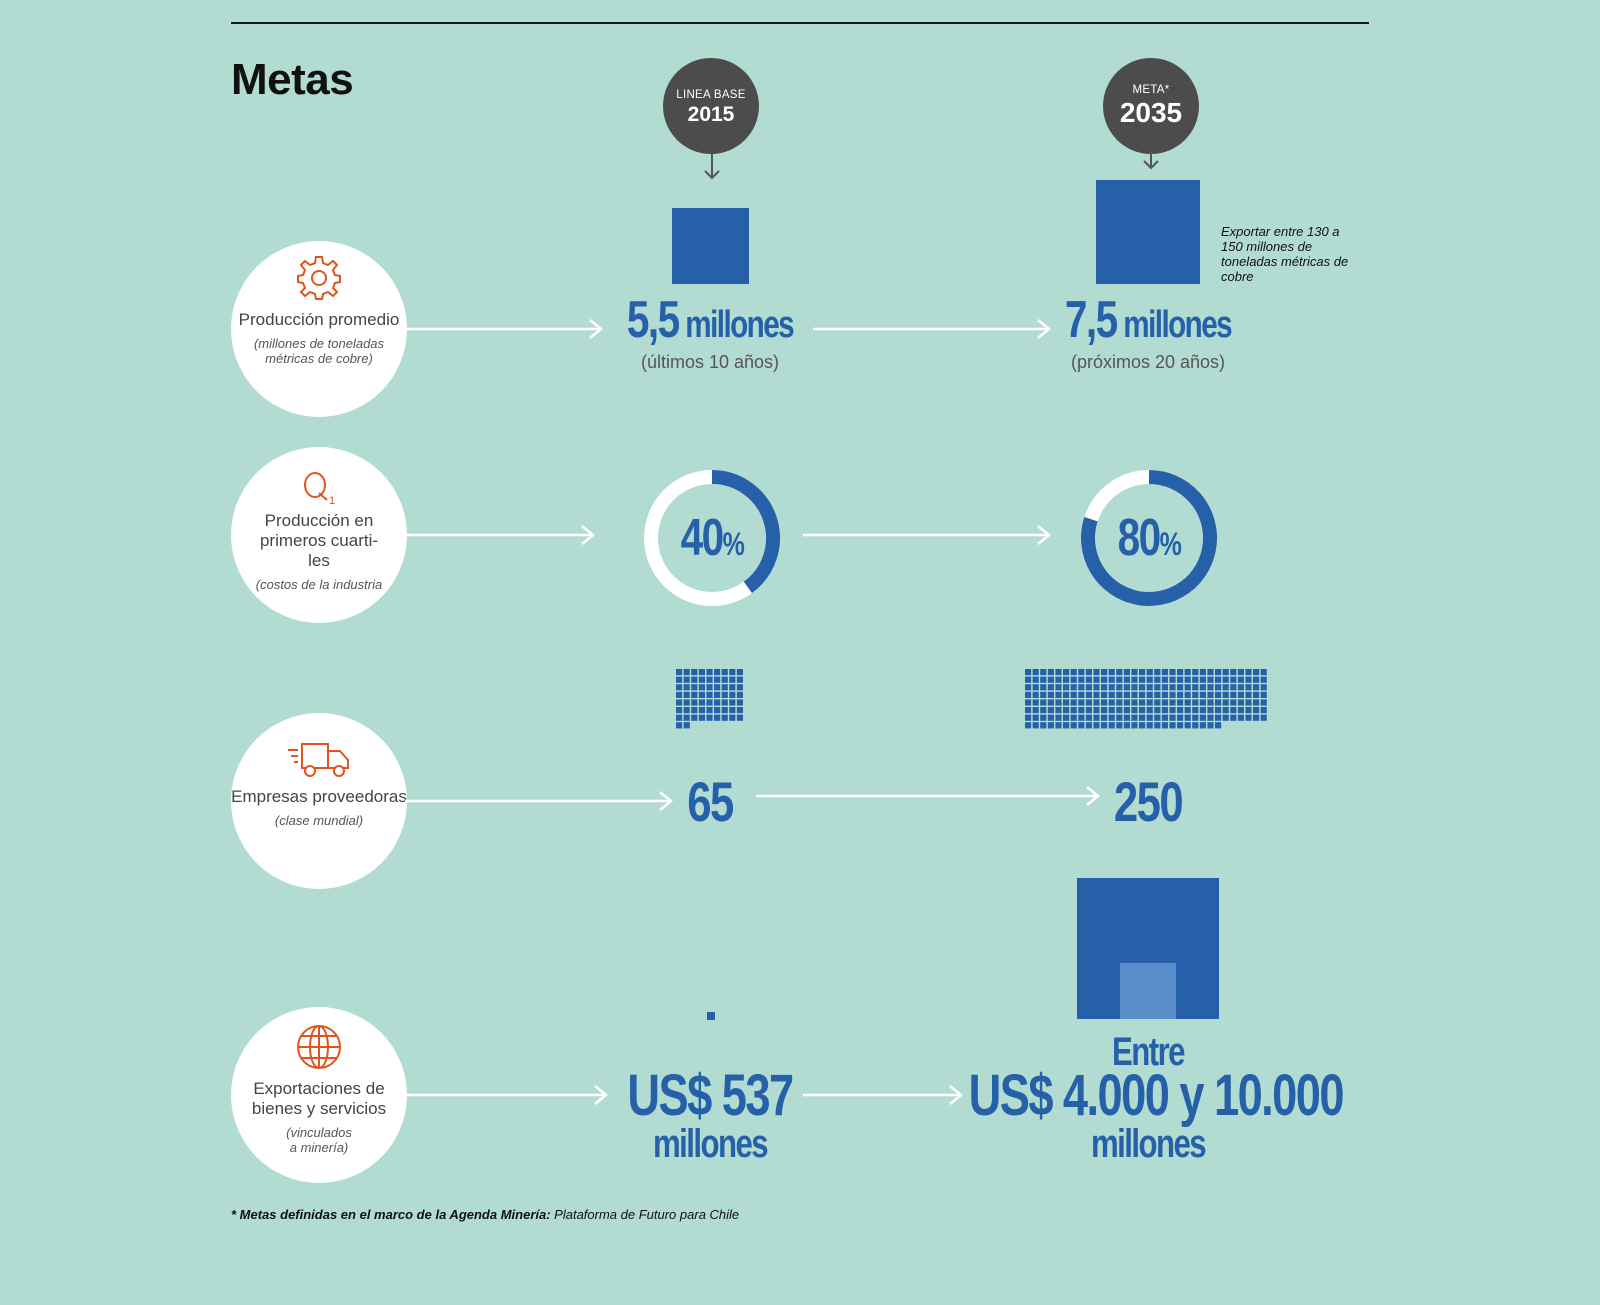  Describe the element at coordinates (711, 95) in the screenshot. I see `baseline-badge-label: LINEA BASE` at that location.